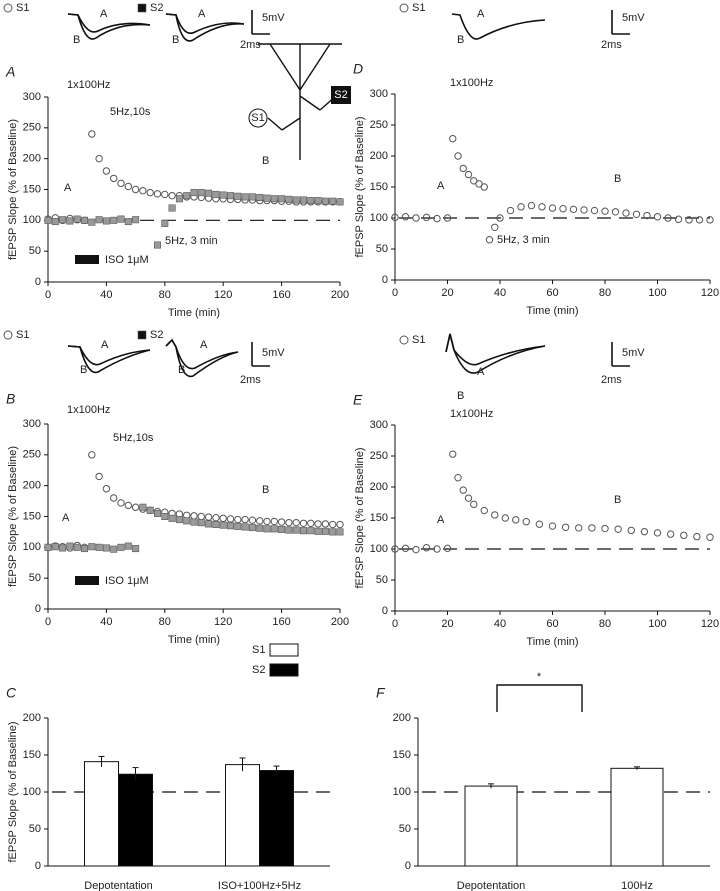 The image size is (720, 891). Describe the element at coordinates (299, 101) in the screenshot. I see `neuron-schematic` at that location.